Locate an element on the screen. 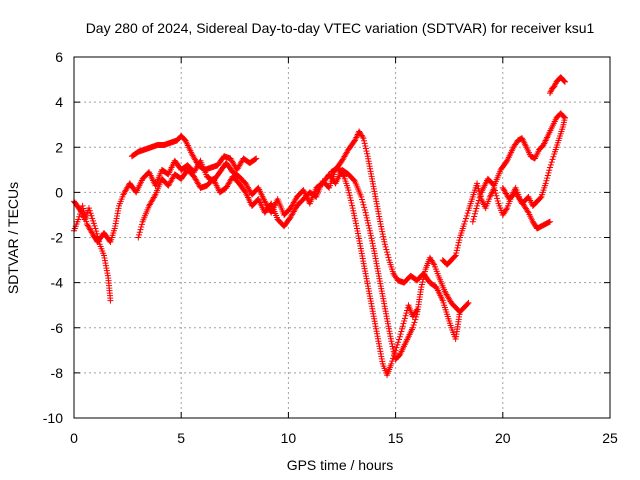 This screenshot has width=640, height=480. y-tick-label: 4 is located at coordinates (59, 102).